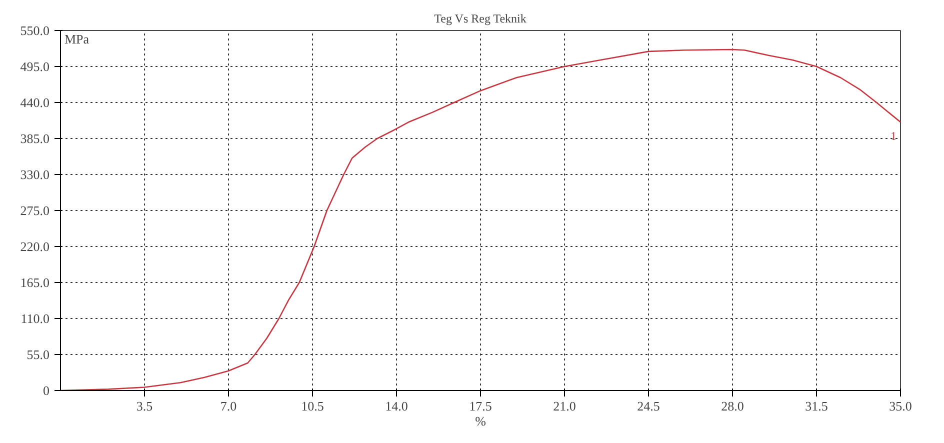  Describe the element at coordinates (816, 406) in the screenshot. I see `x-tick-label: 31.5` at that location.